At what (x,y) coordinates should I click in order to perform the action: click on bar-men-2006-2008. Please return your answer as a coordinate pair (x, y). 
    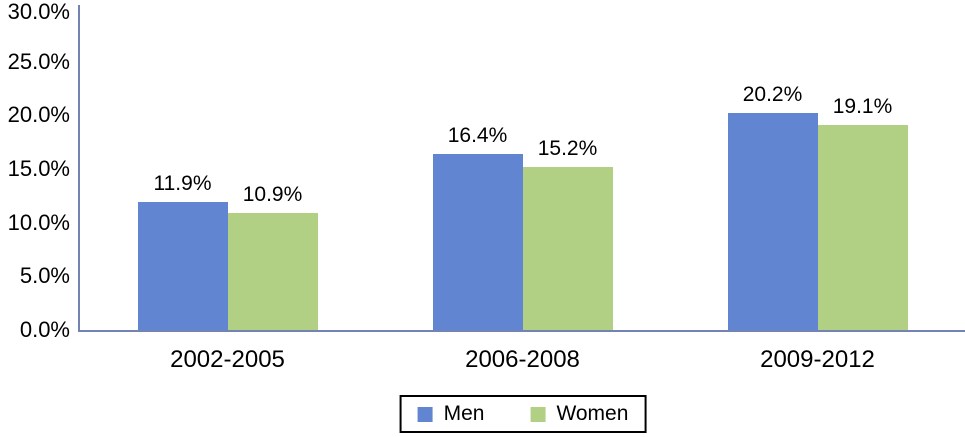
    Looking at the image, I should click on (477, 241).